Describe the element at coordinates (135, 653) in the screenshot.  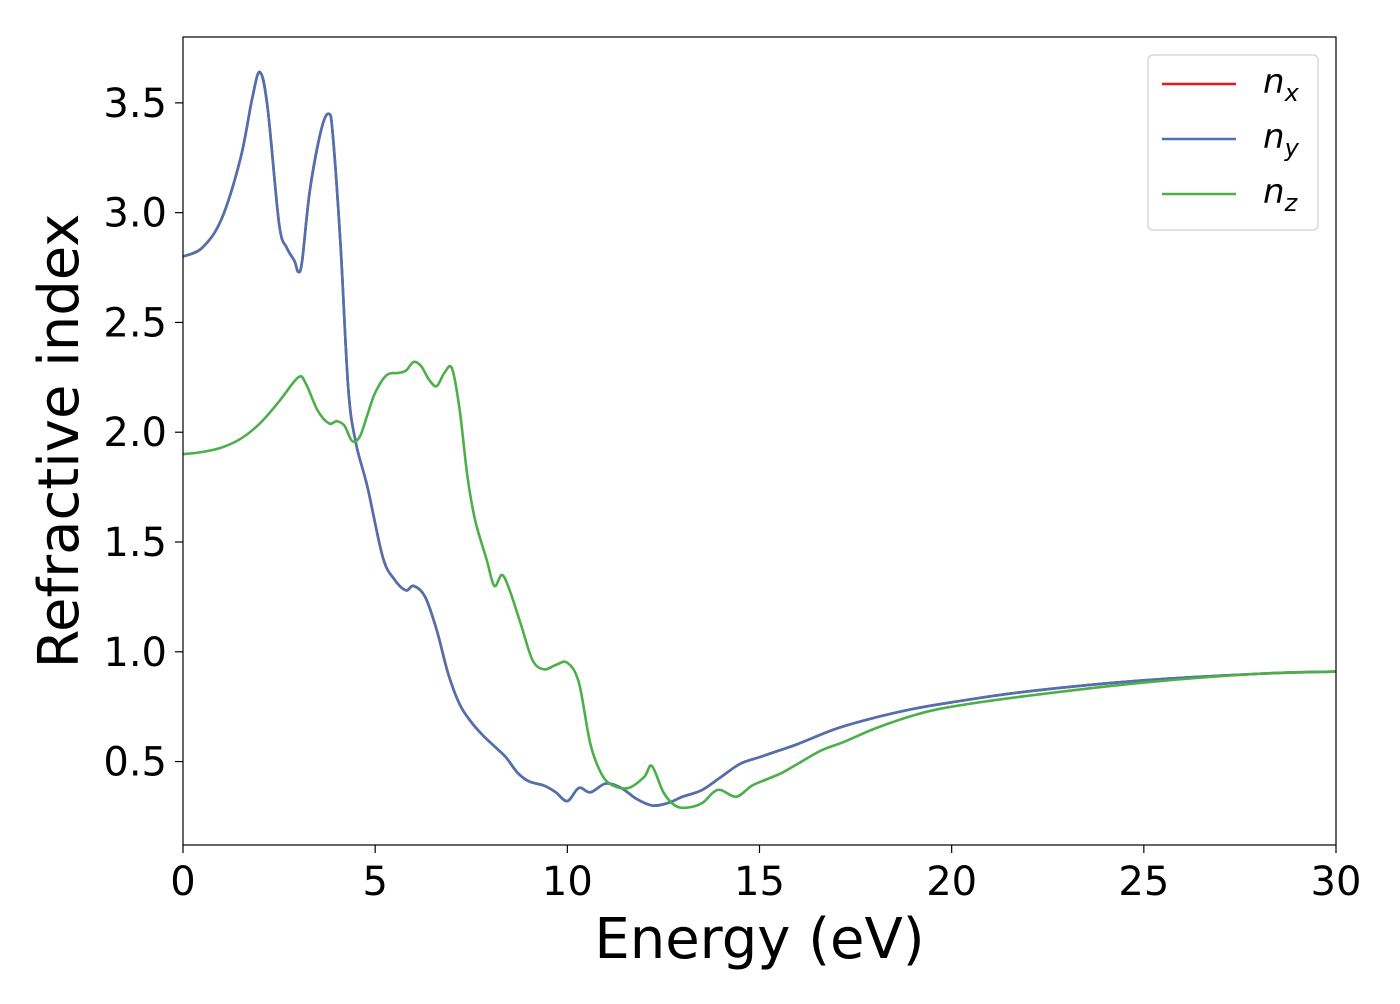
I see `y-tick-label: 1.0` at that location.